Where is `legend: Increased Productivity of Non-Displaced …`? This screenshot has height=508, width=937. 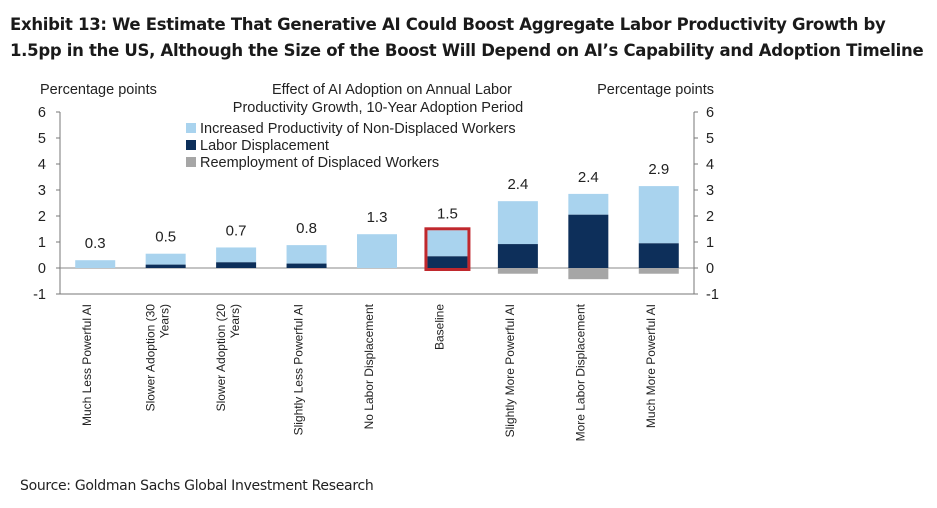 legend: Increased Productivity of Non-Displaced … is located at coordinates (351, 146).